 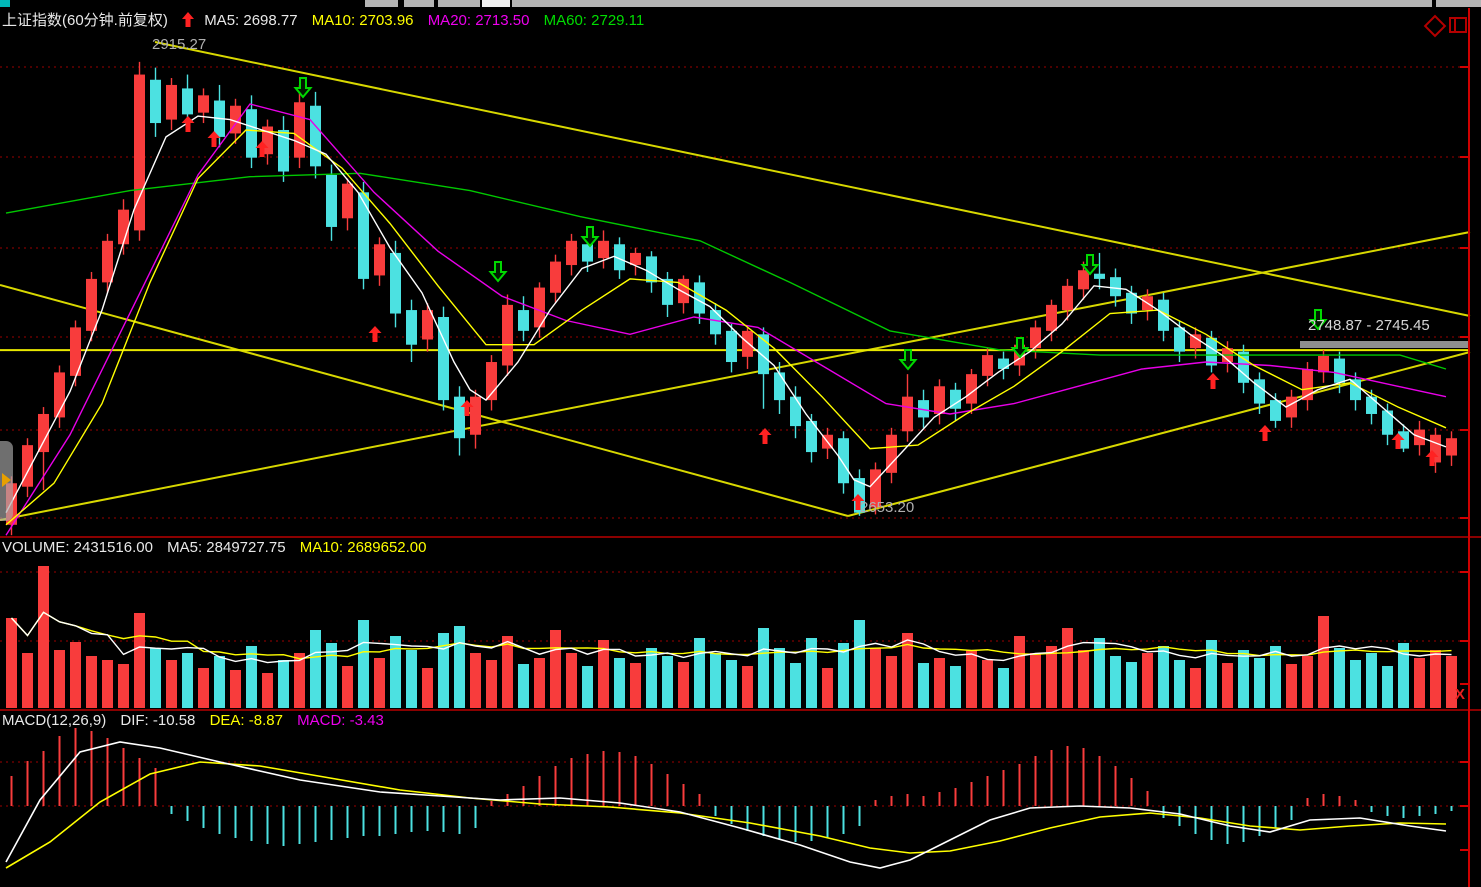 What do you see at coordinates (179, 44) in the screenshot?
I see `peak-price-label: 2915.27` at bounding box center [179, 44].